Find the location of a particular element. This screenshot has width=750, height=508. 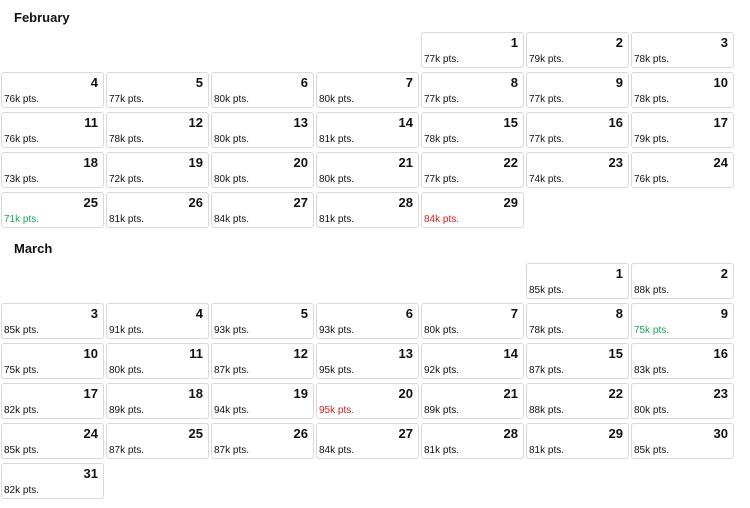

day-cell: 3 85k pts. is located at coordinates (52, 321).